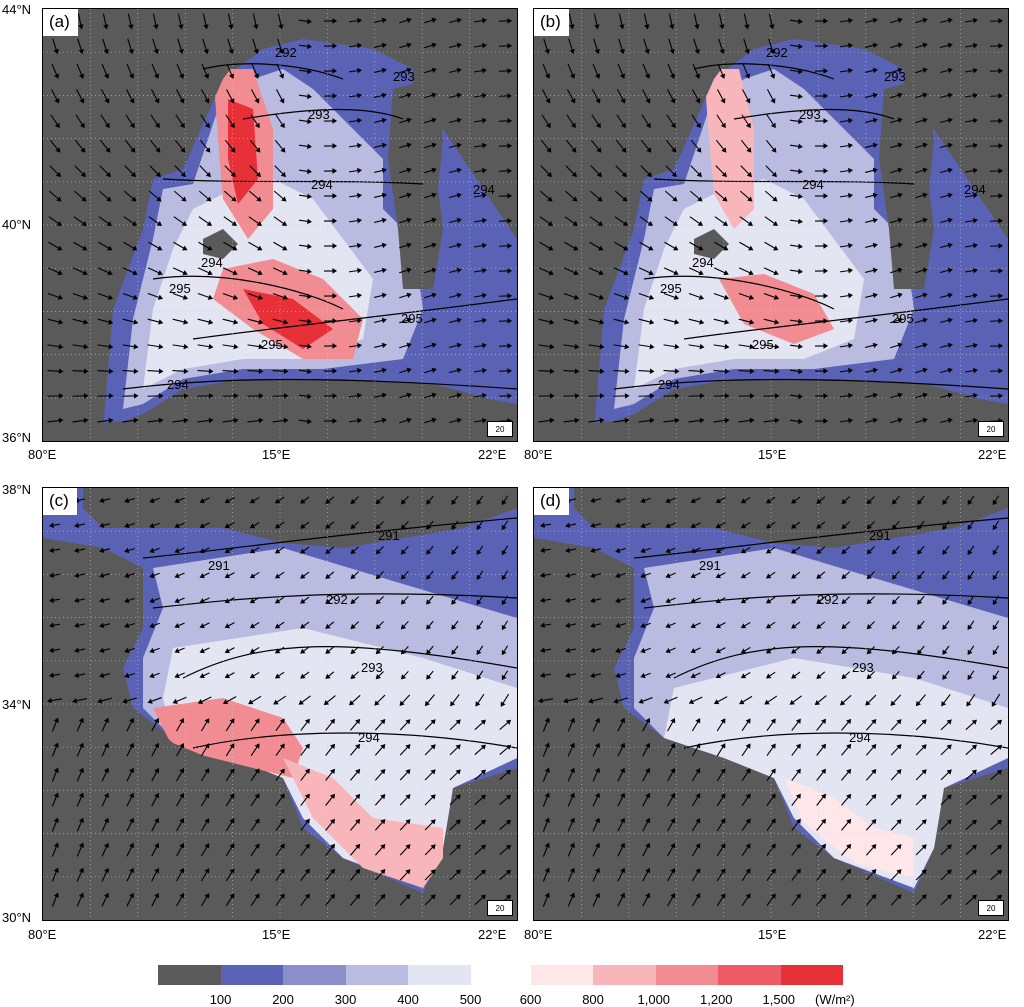  Describe the element at coordinates (439, 975) in the screenshot. I see `colorbar-swatch` at that location.